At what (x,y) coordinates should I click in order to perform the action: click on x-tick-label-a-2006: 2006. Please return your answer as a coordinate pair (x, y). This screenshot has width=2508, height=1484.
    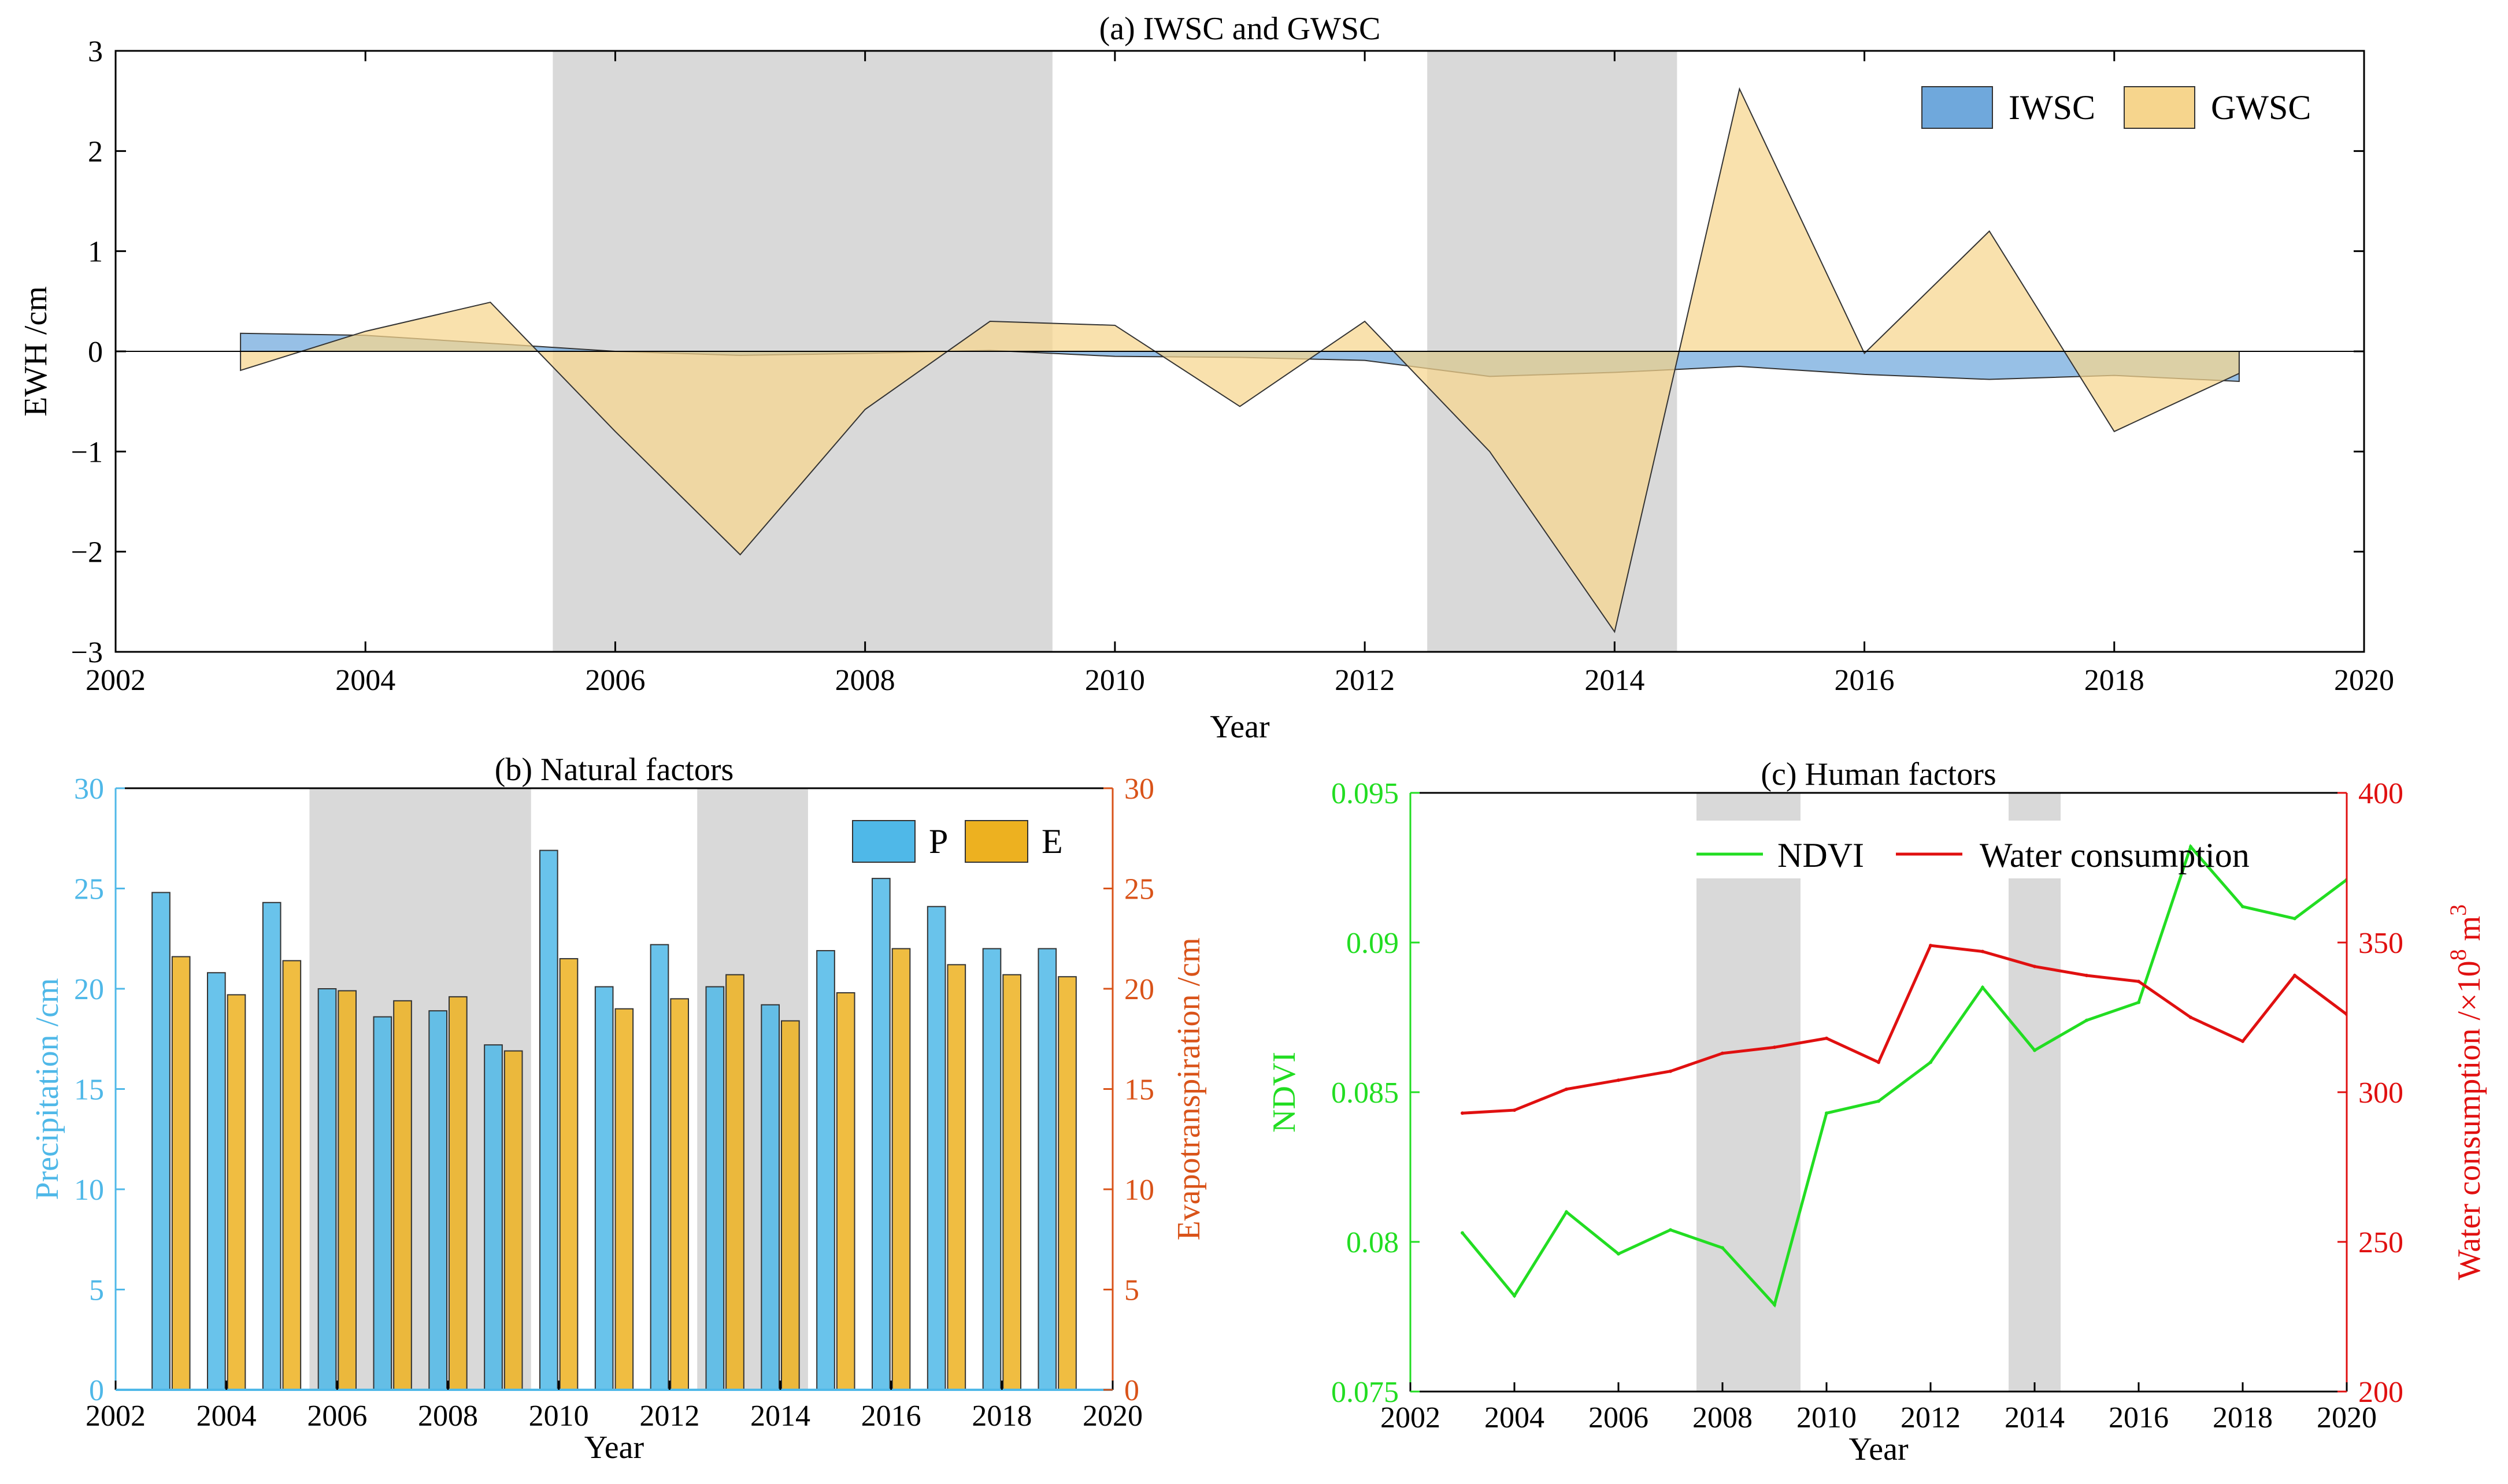
    Looking at the image, I should click on (615, 680).